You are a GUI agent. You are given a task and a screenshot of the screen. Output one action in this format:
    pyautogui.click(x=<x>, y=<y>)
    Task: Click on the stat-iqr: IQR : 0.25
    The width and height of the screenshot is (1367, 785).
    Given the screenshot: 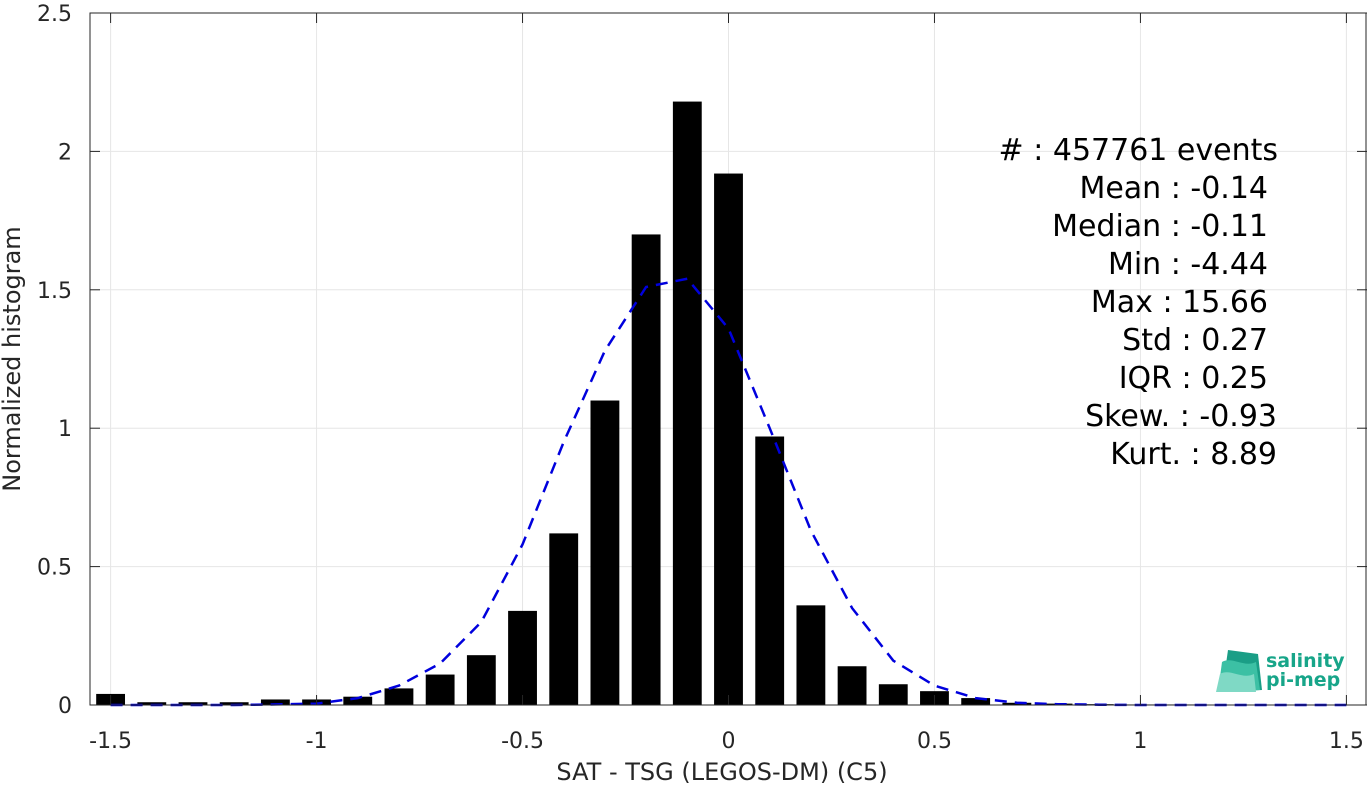 What is the action you would take?
    pyautogui.click(x=1193, y=378)
    